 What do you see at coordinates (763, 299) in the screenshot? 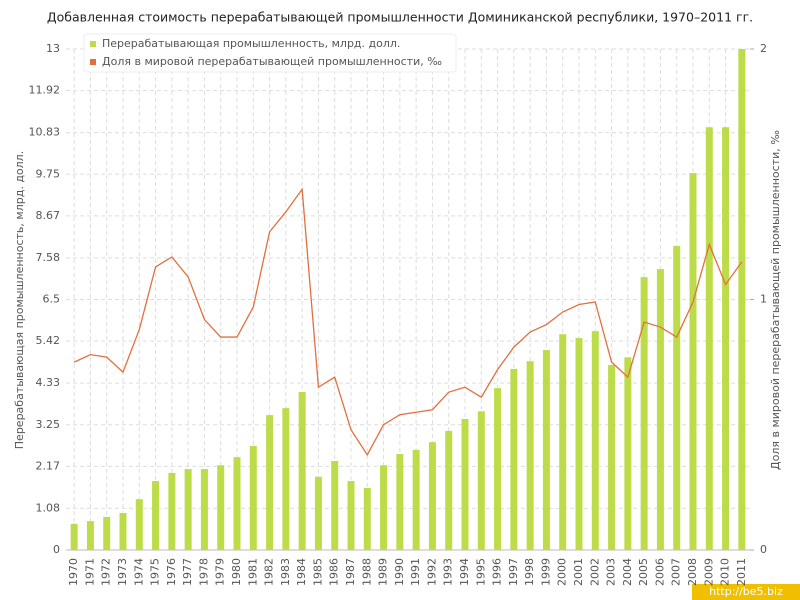
I see `y2-tick-label: 1` at bounding box center [763, 299].